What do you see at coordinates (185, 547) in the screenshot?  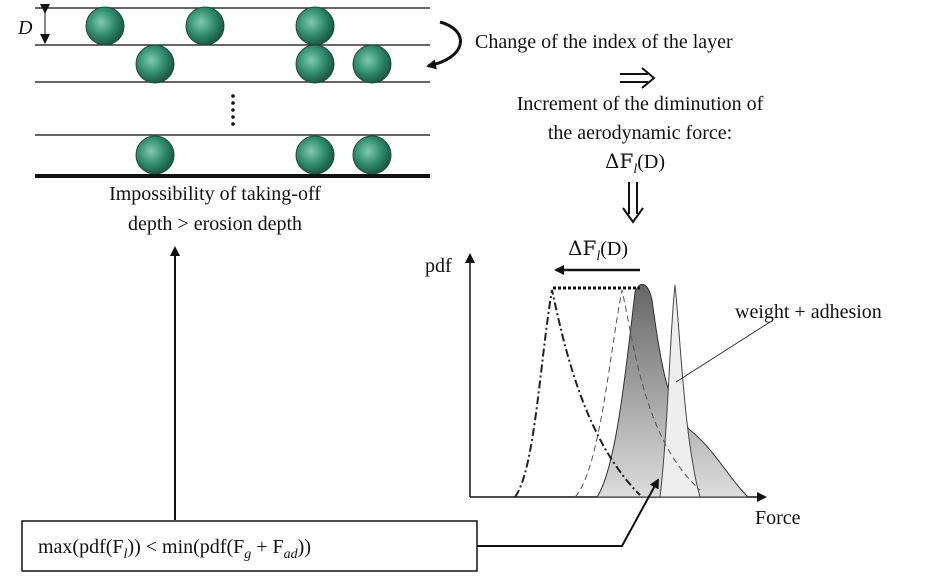 I see `formula-part: )) < min(pdf(F` at bounding box center [185, 547].